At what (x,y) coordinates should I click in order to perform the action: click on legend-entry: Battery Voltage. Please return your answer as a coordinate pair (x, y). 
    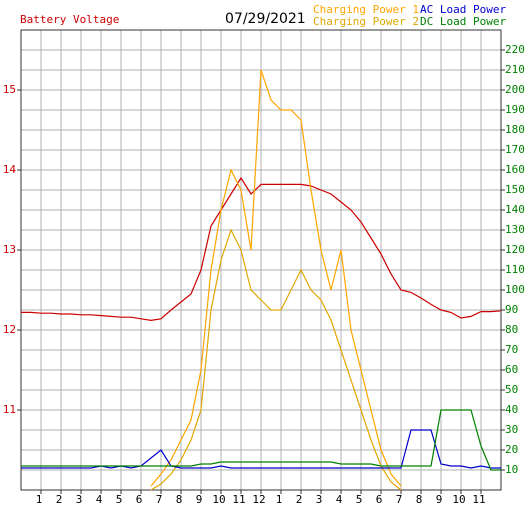
    Looking at the image, I should click on (69, 19).